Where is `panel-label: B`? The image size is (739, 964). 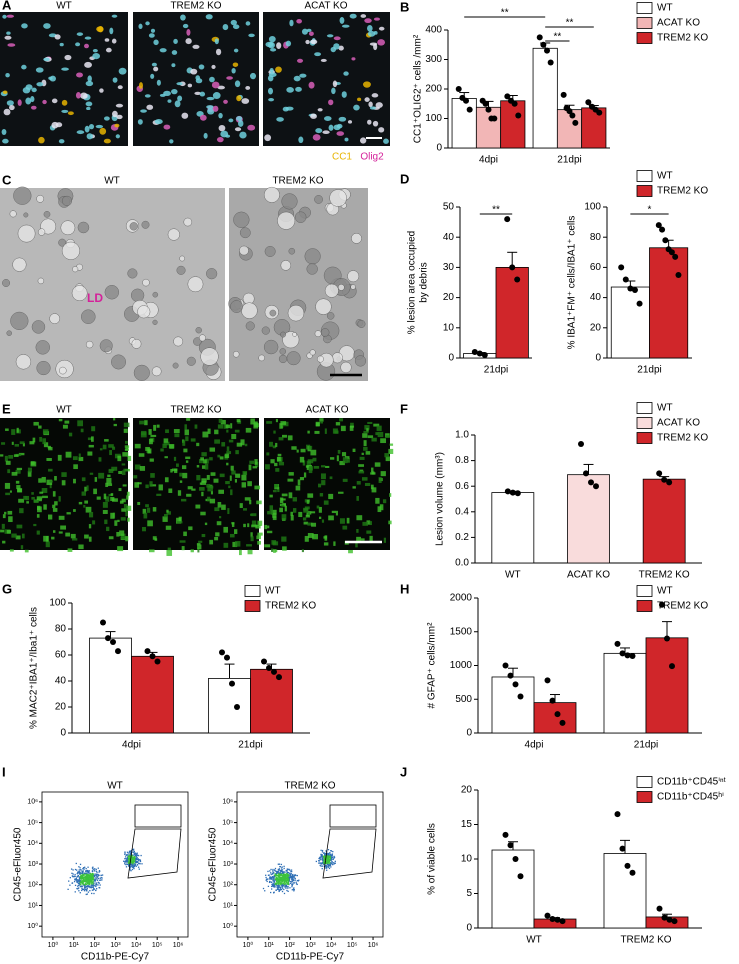 panel-label: B is located at coordinates (404, 7).